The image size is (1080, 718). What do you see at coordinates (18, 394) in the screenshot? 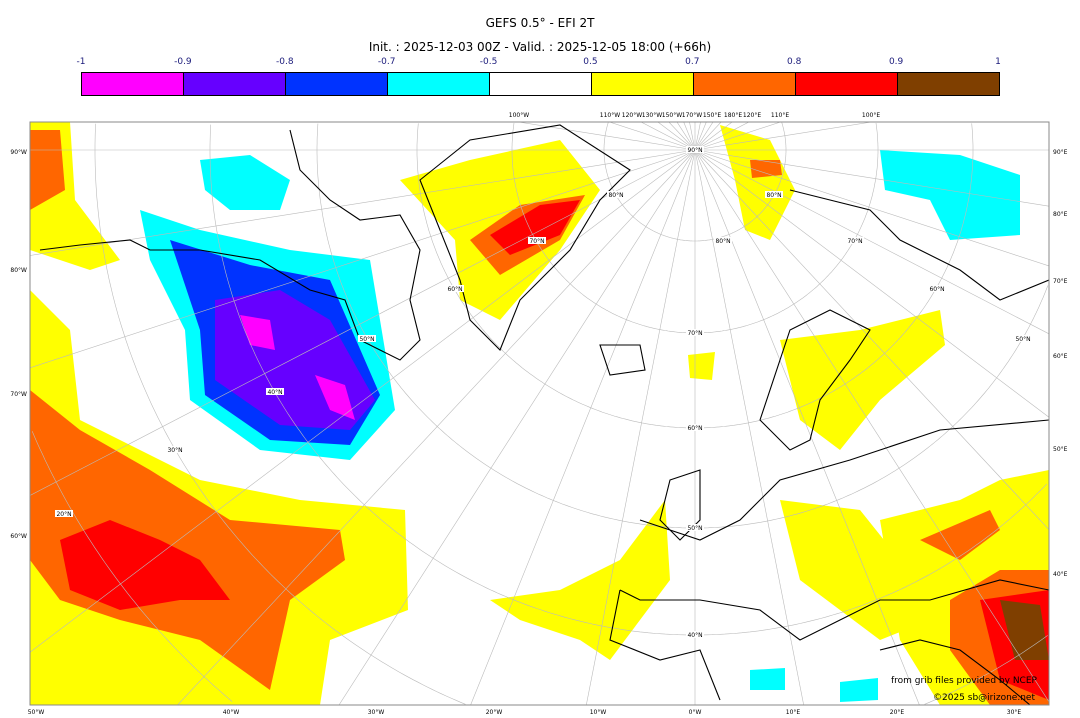
I see `axis-label-left: 70°W` at bounding box center [18, 394].